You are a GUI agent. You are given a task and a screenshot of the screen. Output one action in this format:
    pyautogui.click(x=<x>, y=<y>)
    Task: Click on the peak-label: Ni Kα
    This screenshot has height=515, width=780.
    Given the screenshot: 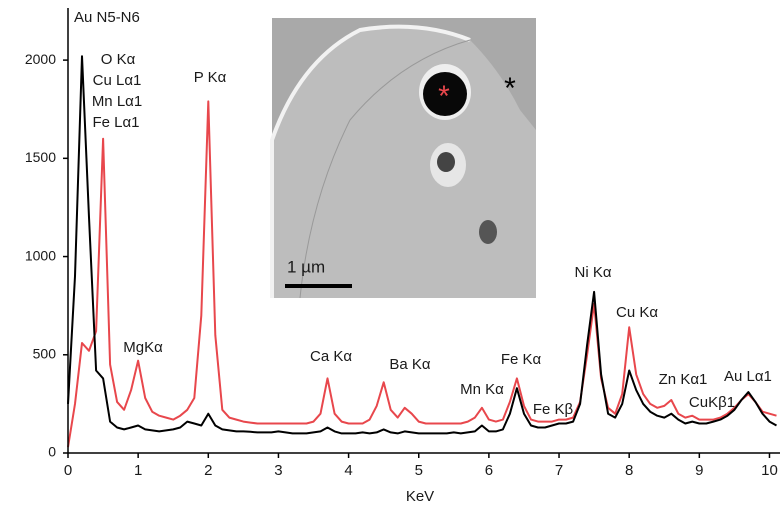 What is the action you would take?
    pyautogui.click(x=592, y=272)
    